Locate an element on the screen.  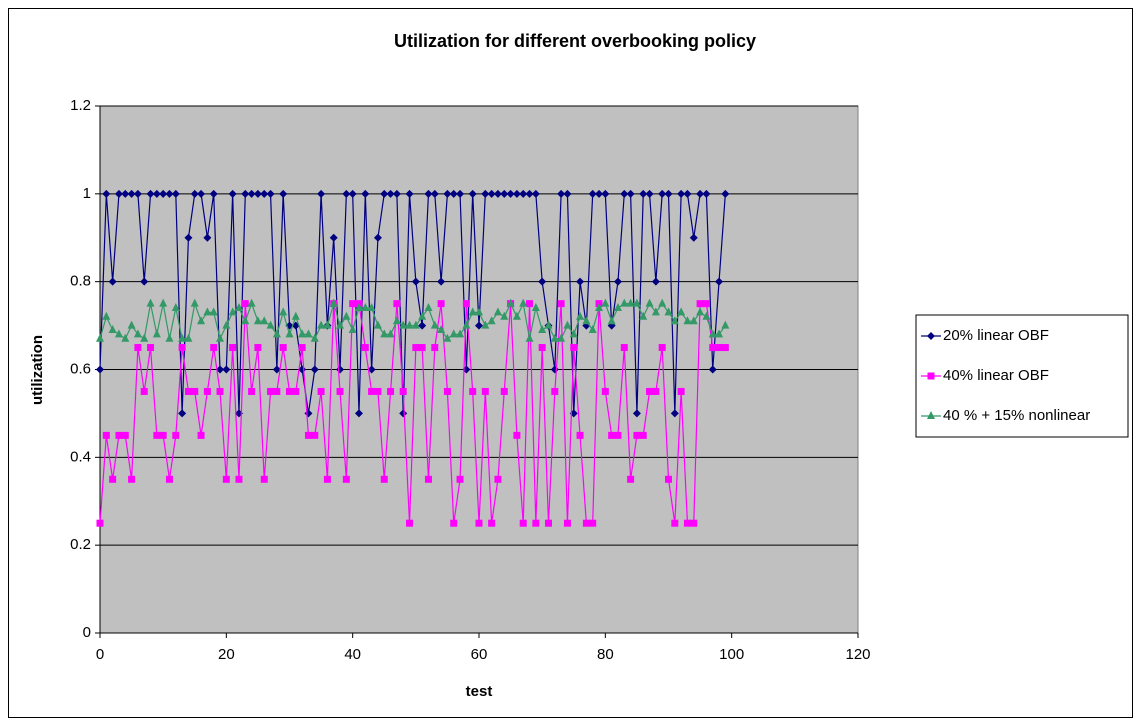
x-axis-label: test is located at coordinates (479, 691).